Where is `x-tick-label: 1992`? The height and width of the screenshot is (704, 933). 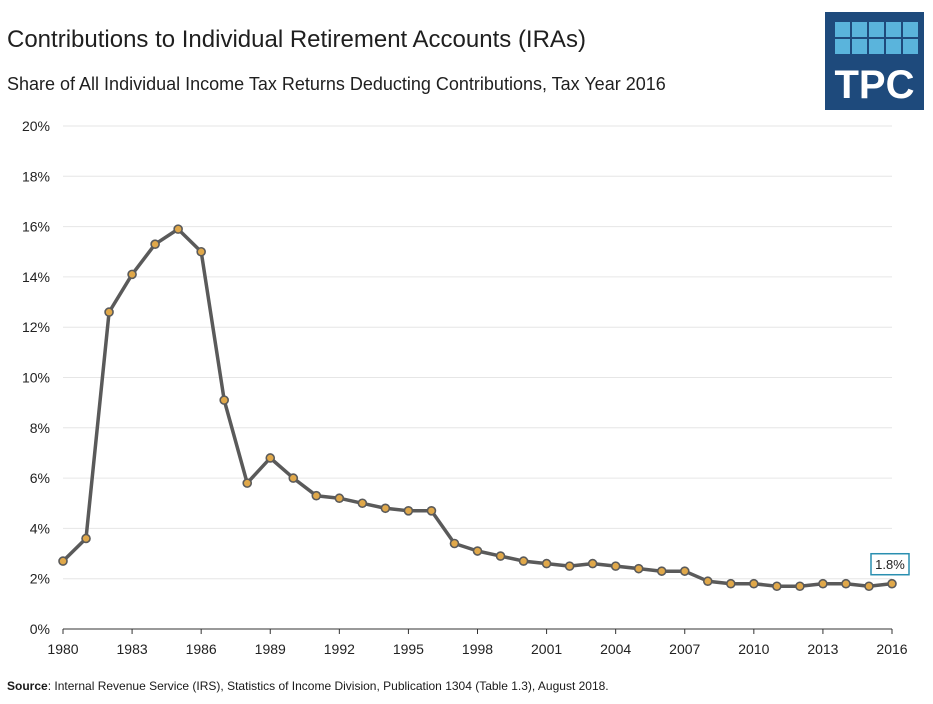 x-tick-label: 1992 is located at coordinates (339, 649).